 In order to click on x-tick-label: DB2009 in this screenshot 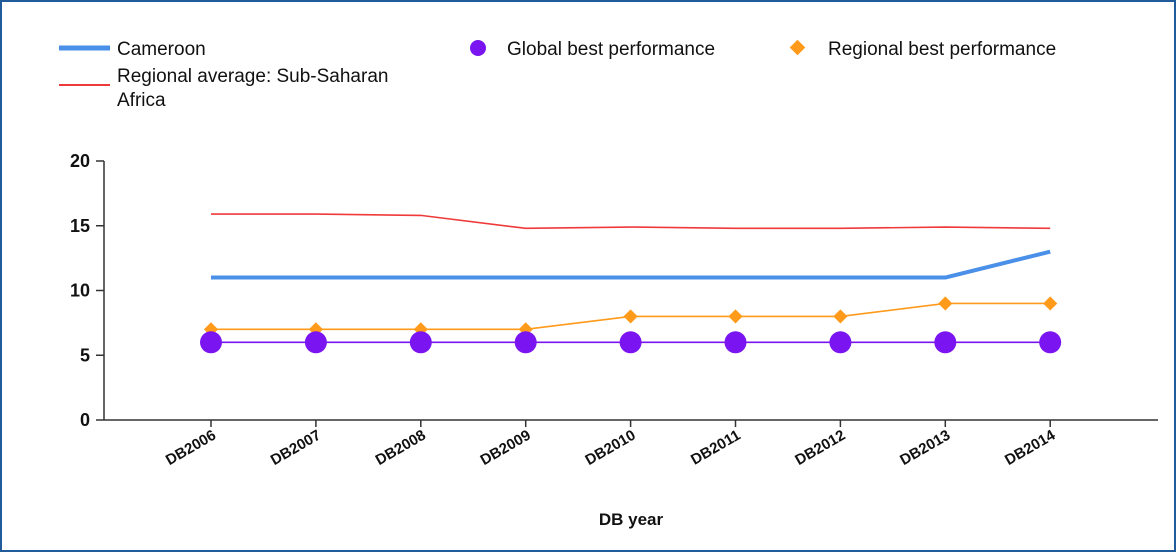, I will do `click(506, 448)`.